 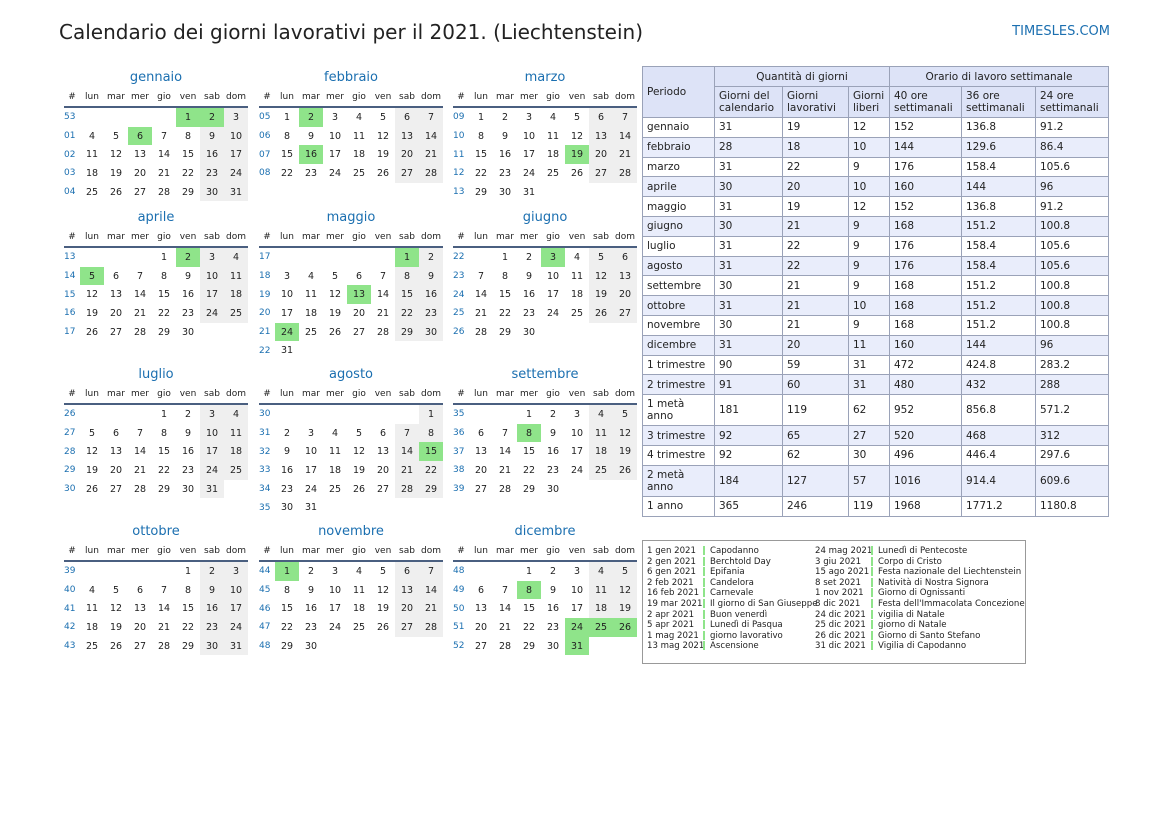 What do you see at coordinates (287, 276) in the screenshot?
I see `day-cell: 3` at bounding box center [287, 276].